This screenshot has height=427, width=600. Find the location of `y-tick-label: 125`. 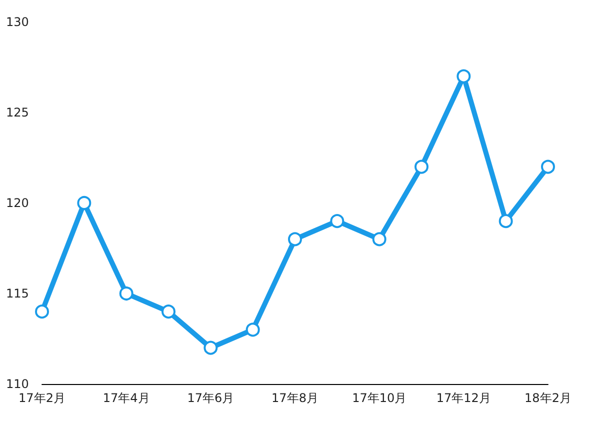

y-tick-label: 125 is located at coordinates (17, 113).